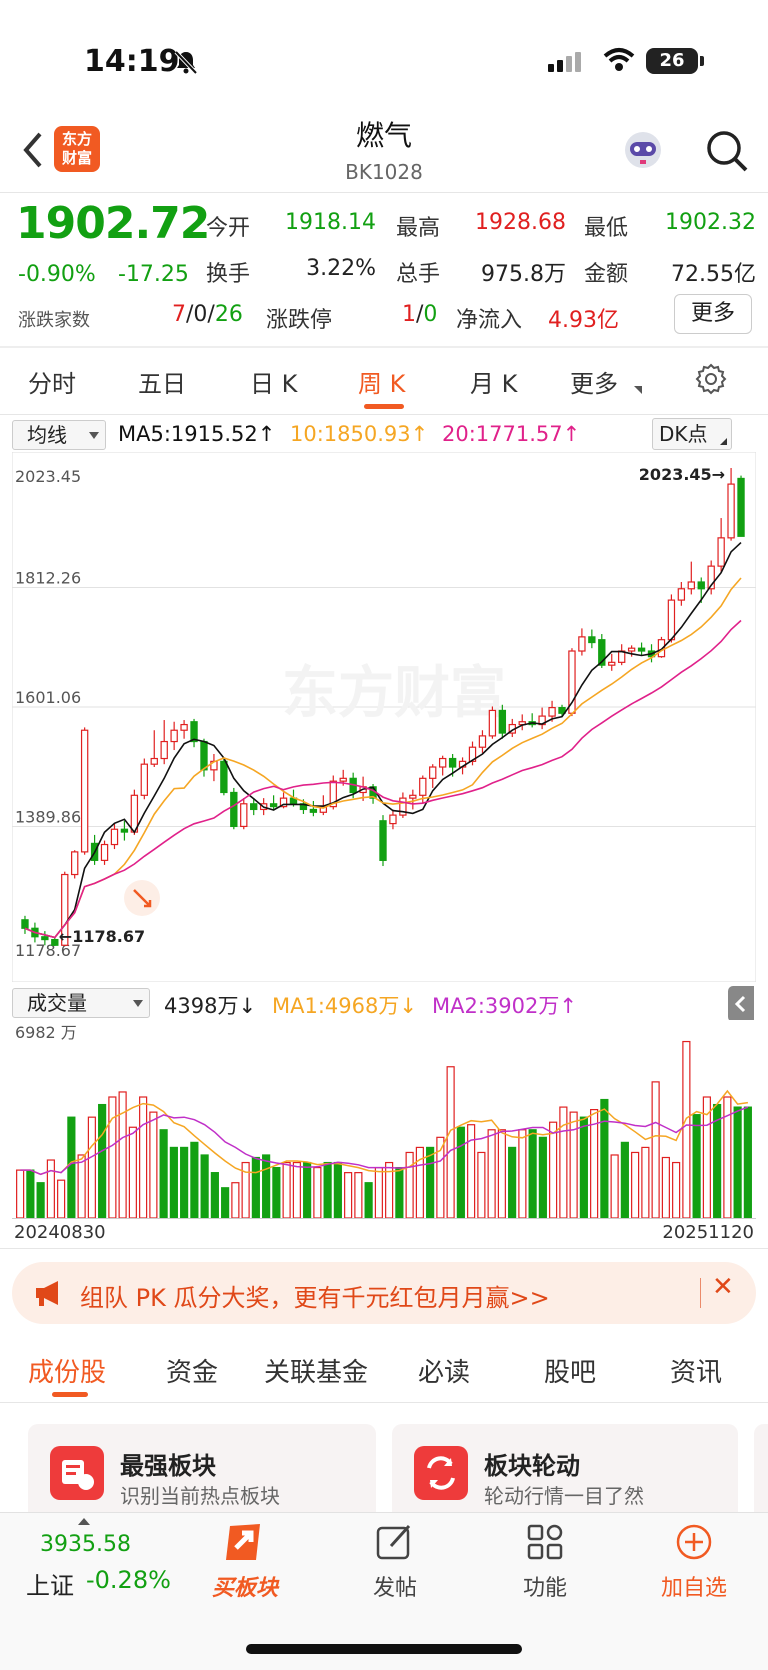  Describe the element at coordinates (532, 1466) in the screenshot. I see `card-title: 板块轮动` at that location.